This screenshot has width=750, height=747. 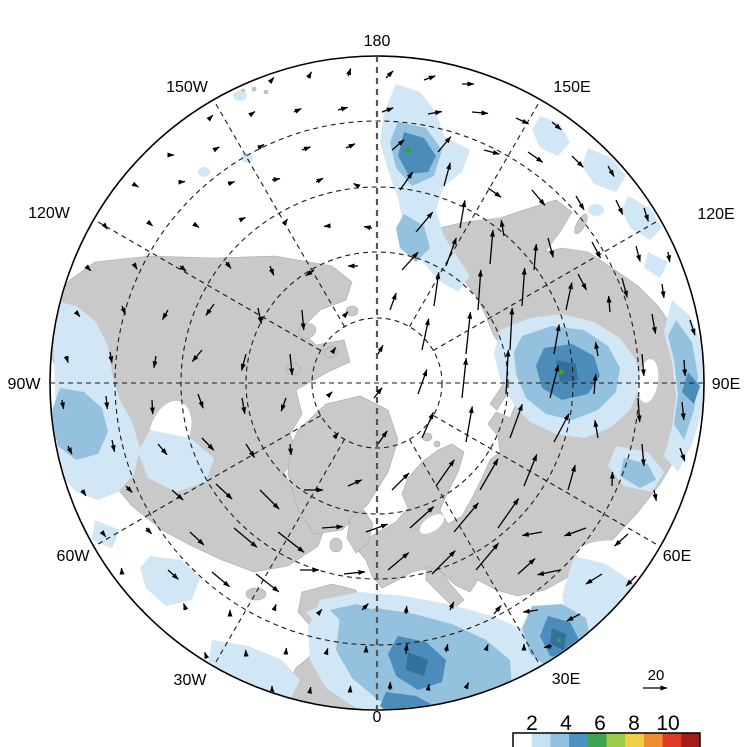 What do you see at coordinates (726, 384) in the screenshot?
I see `longitude-label: 90E` at bounding box center [726, 384].